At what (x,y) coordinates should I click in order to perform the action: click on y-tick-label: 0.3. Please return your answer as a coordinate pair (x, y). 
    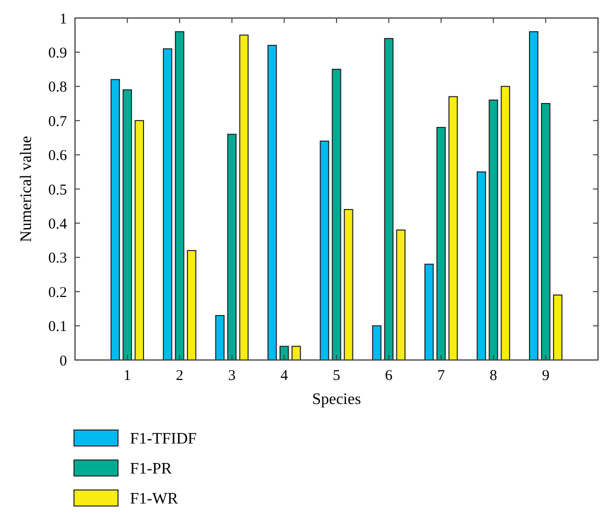
    Looking at the image, I should click on (57, 258).